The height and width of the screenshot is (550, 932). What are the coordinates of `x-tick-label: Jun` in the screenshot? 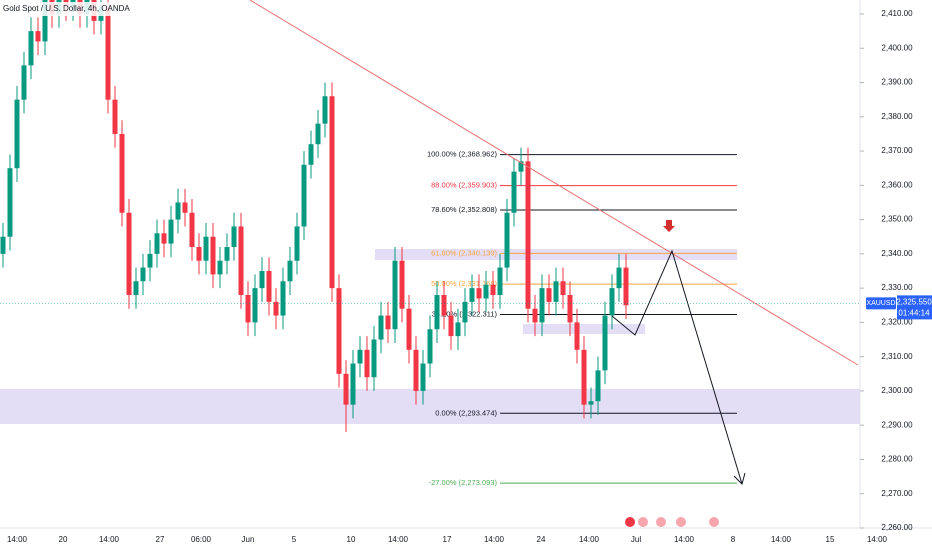 It's located at (248, 539).